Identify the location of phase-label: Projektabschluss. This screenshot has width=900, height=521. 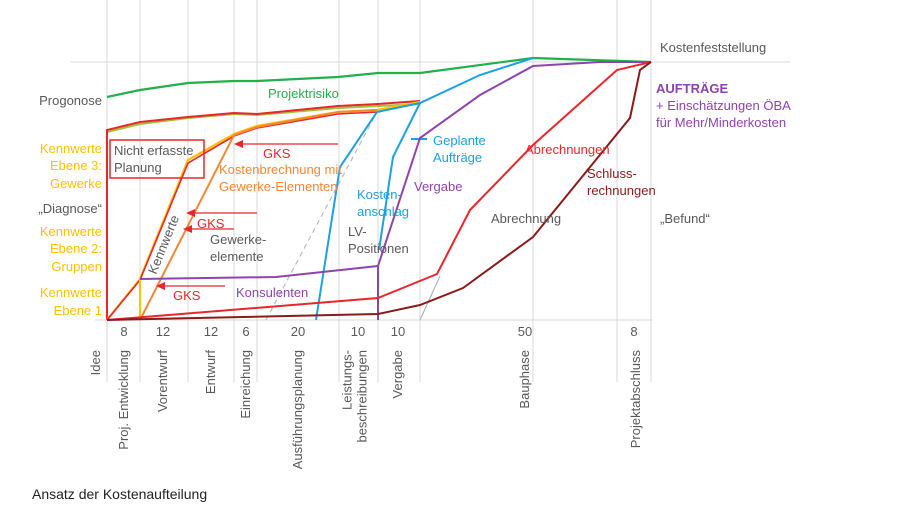
(635, 399).